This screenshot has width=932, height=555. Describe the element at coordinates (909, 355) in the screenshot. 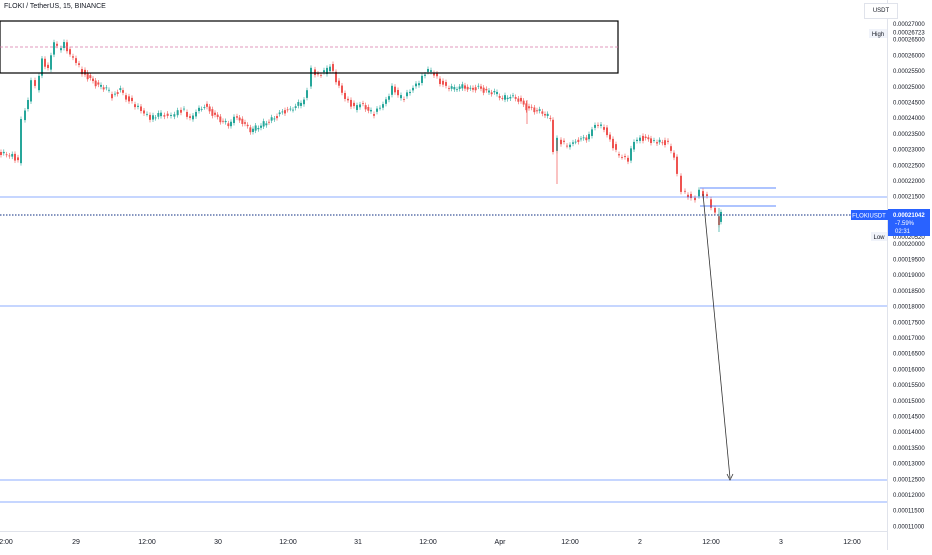

I see `price-tick-label: 0.00016500` at that location.